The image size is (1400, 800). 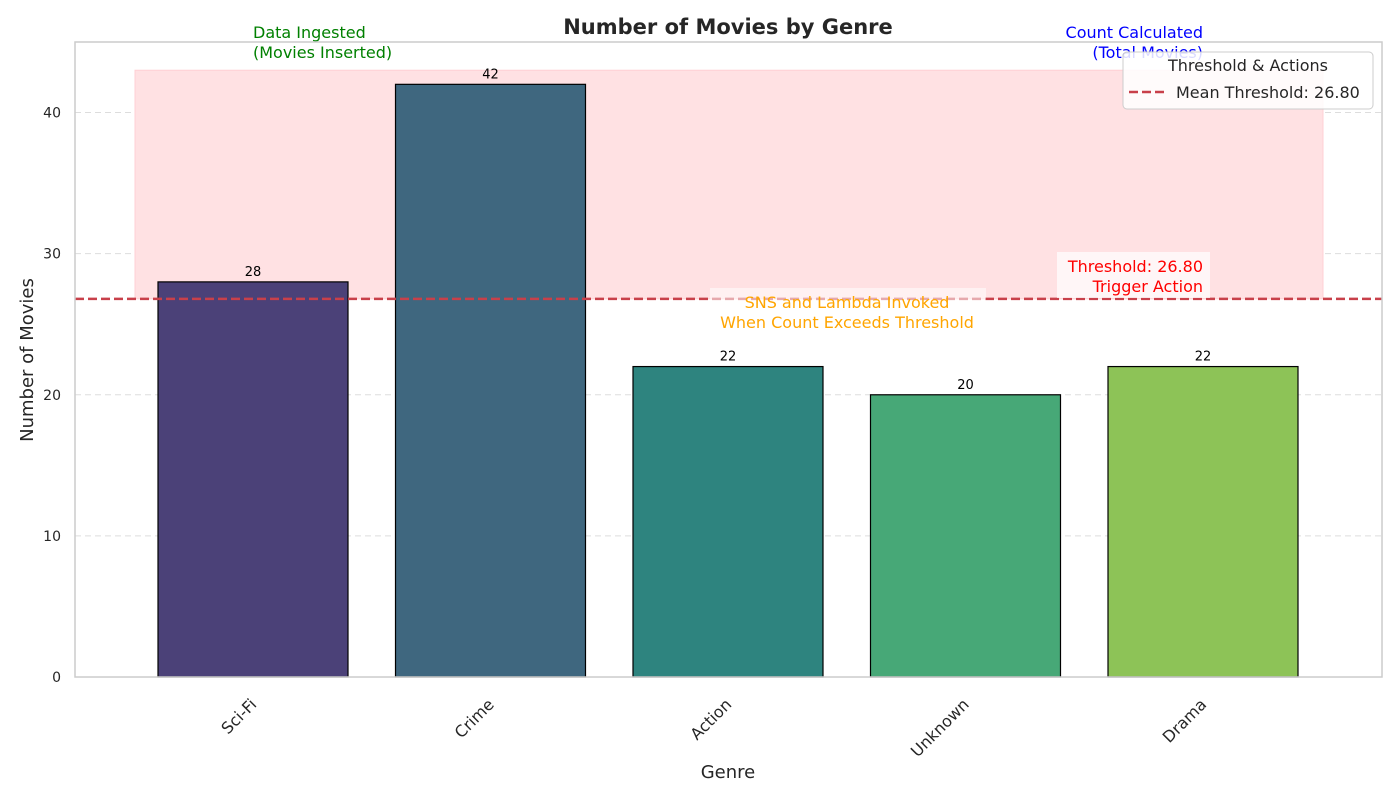 I want to click on x-tick-label: Crime, so click(x=474, y=718).